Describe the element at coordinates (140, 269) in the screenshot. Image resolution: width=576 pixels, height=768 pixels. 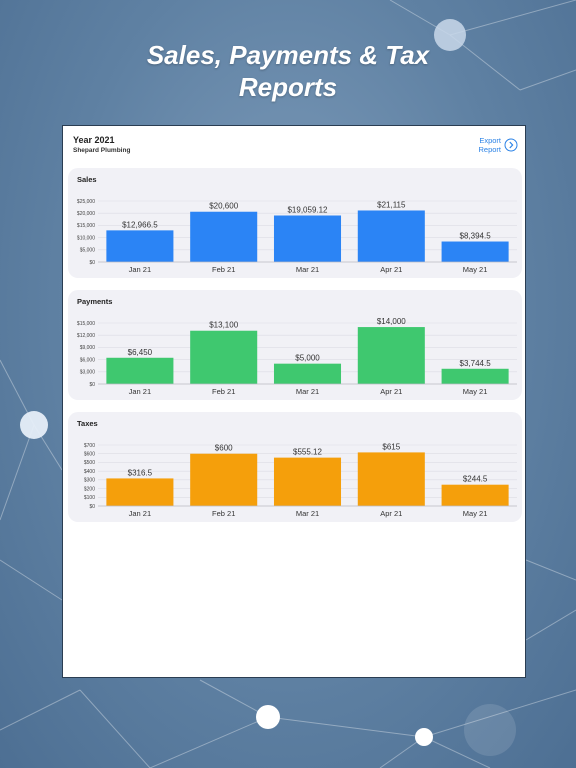
I see `sales-x-tick-label: Jan 21` at that location.